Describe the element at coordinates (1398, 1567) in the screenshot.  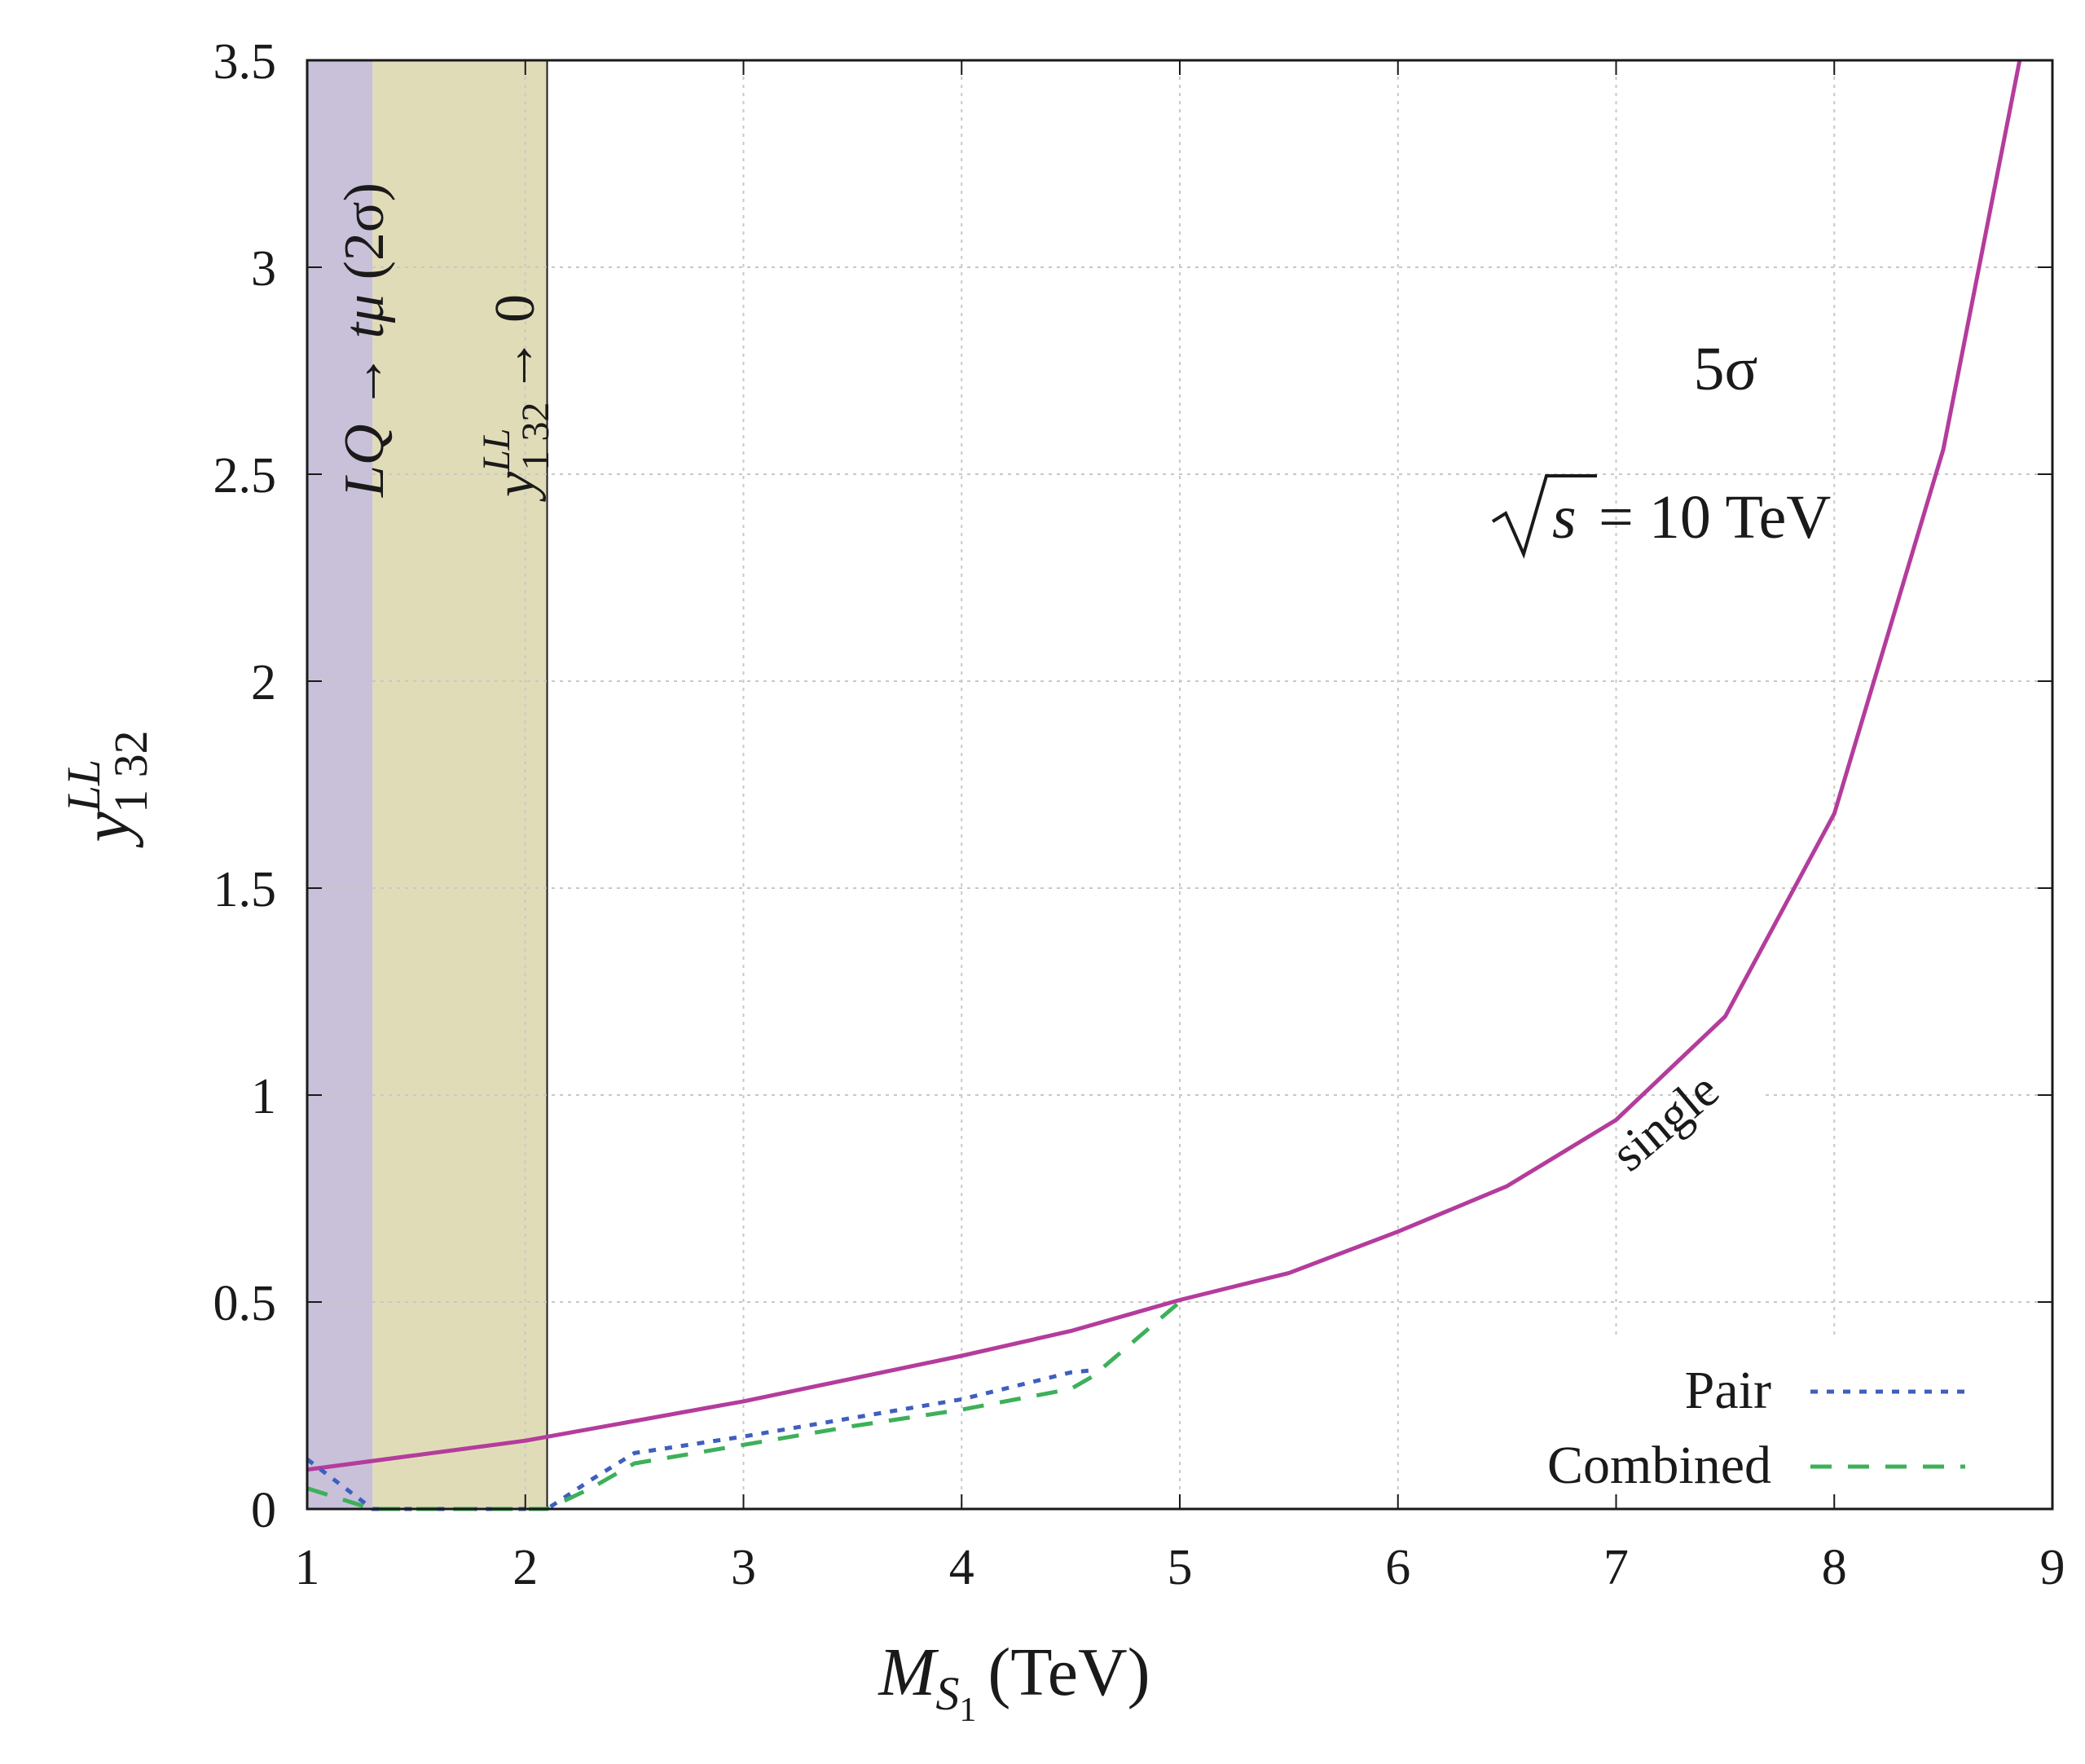
I see `x-tick-label: 6` at that location.